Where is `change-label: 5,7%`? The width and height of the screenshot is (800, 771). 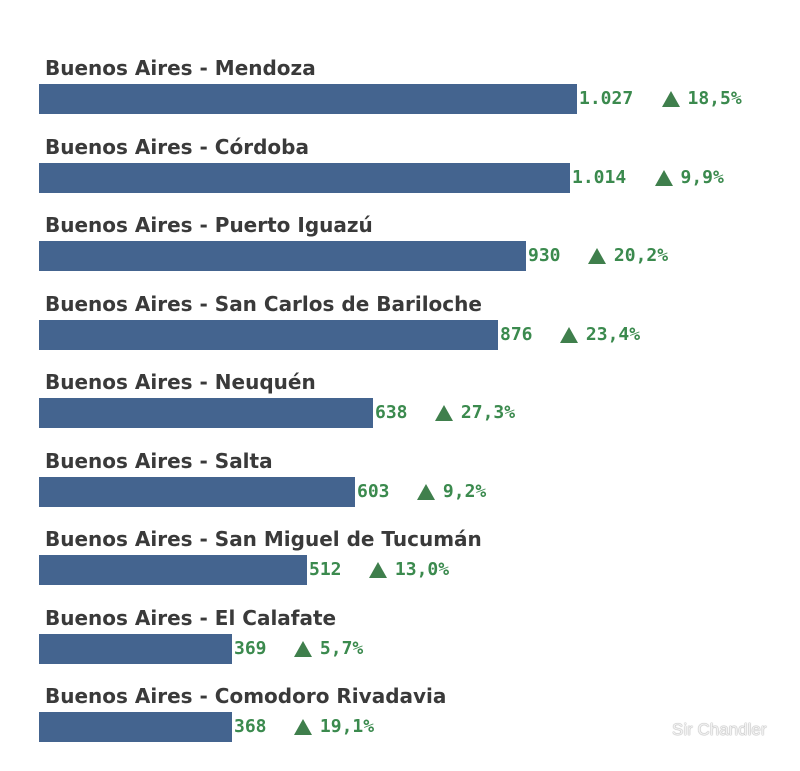
change-label: 5,7% is located at coordinates (341, 648).